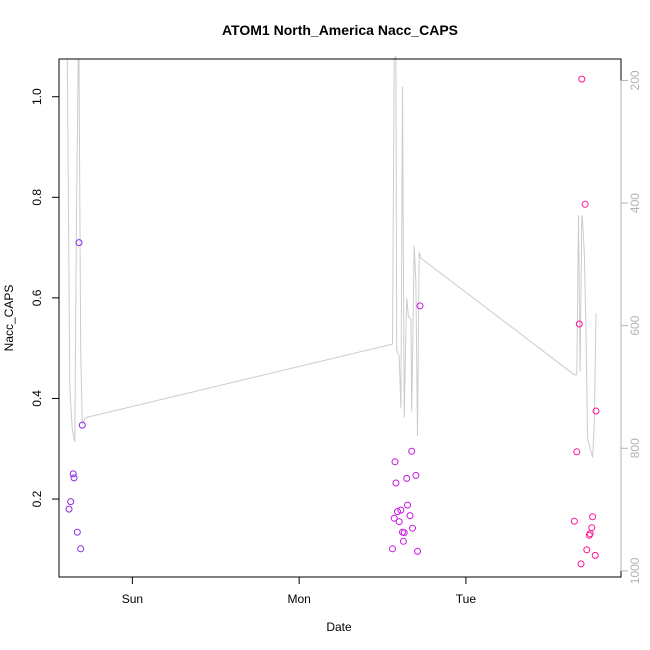  Describe the element at coordinates (45, 297) in the screenshot. I see `y-axis: 0.2 0.4 0.6 0.8 1.0` at that location.